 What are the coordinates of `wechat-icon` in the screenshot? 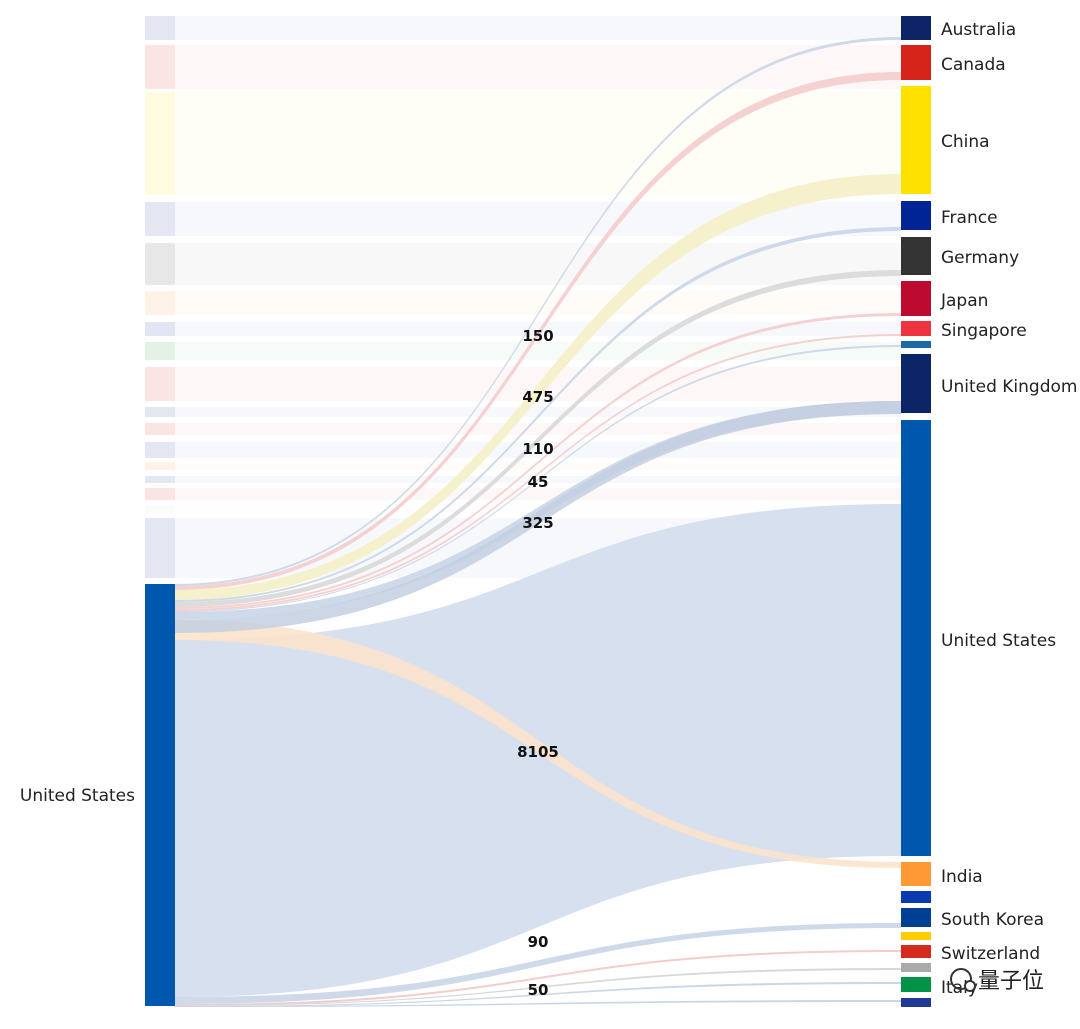 It's located at (962, 980).